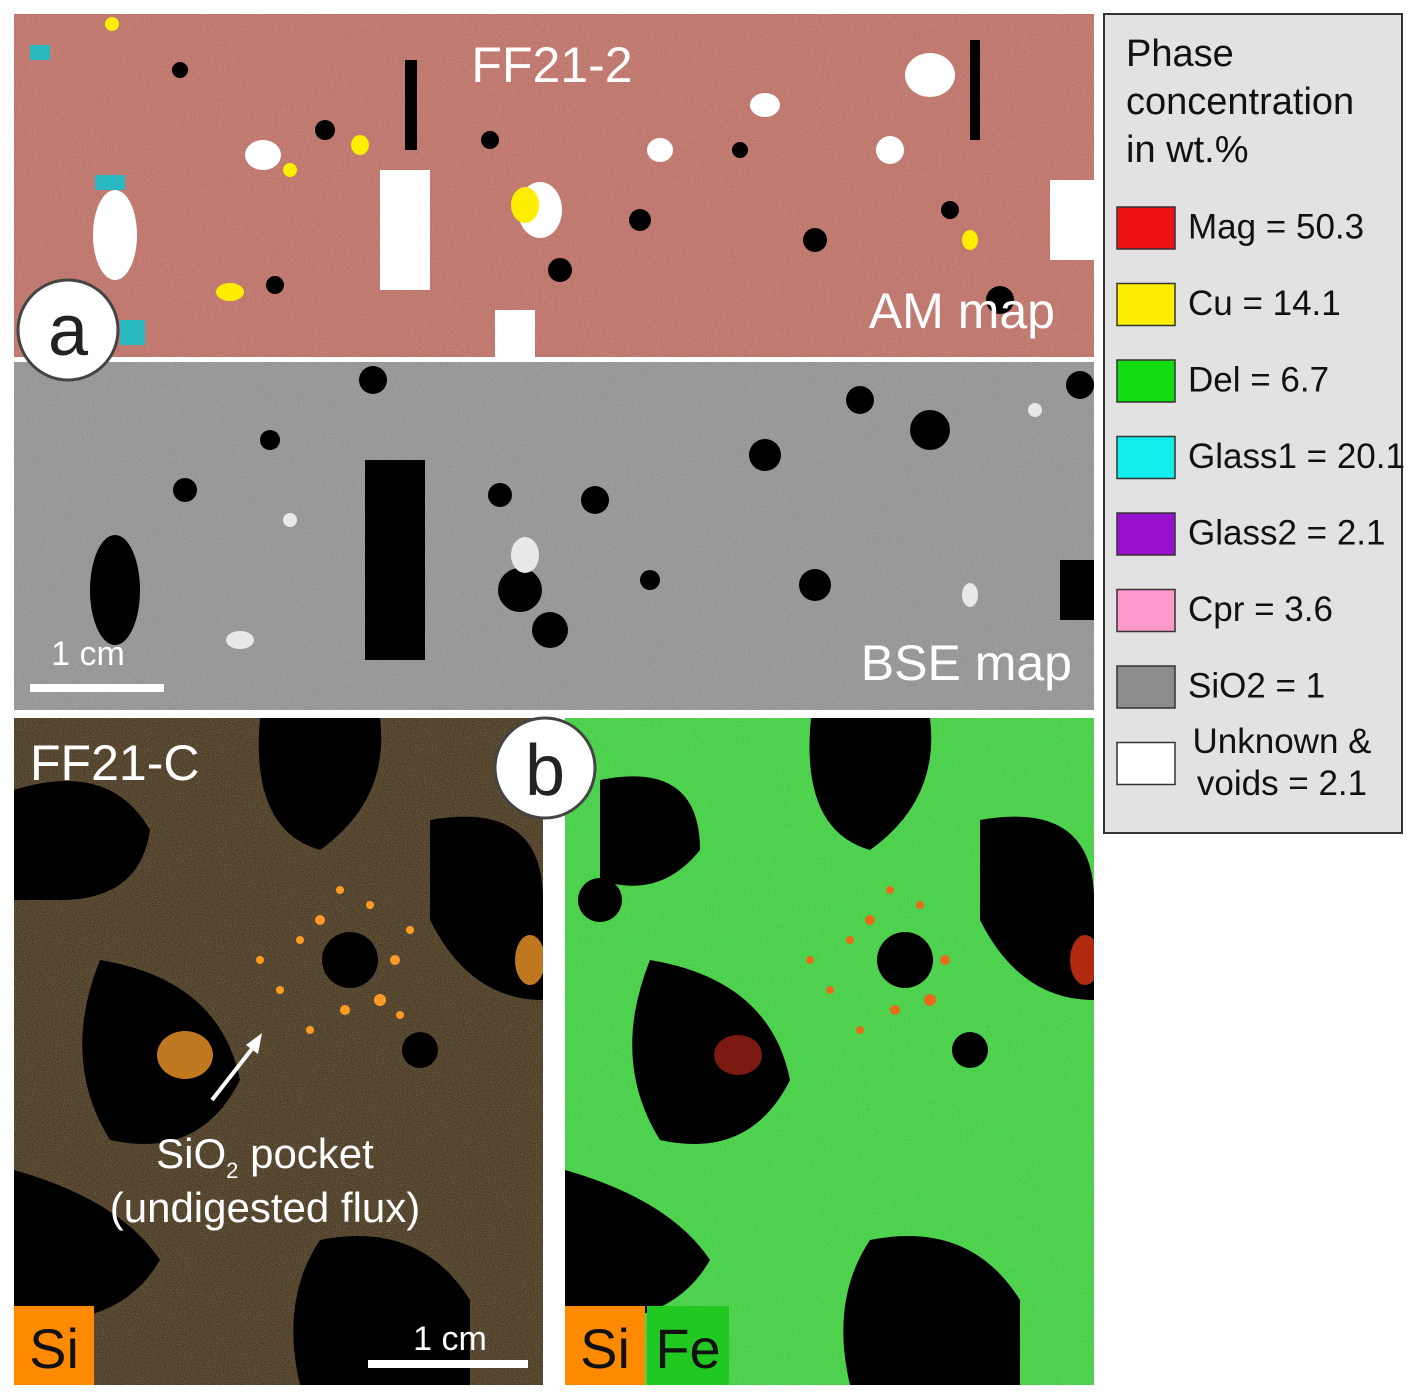 The image size is (1416, 1399). What do you see at coordinates (1264, 303) in the screenshot?
I see `legend-label: Cu = 14.1` at bounding box center [1264, 303].